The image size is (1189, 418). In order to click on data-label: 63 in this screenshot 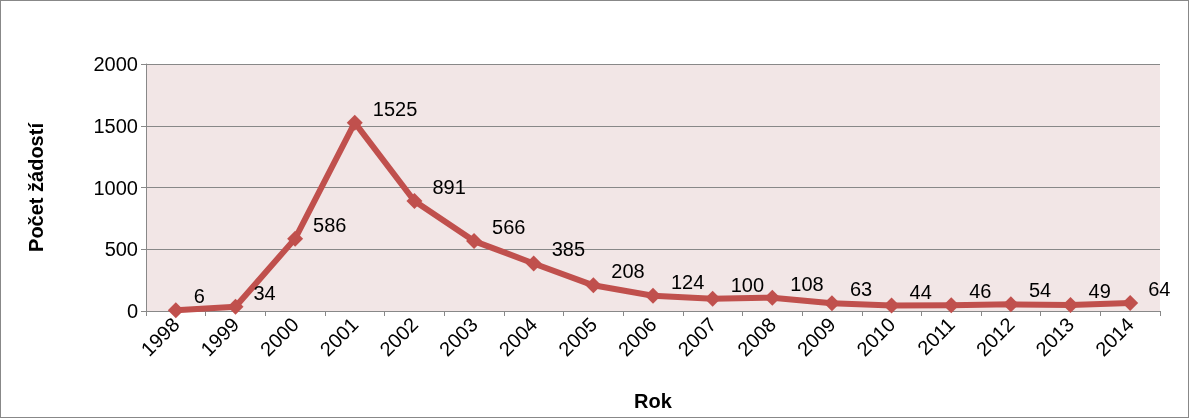, I will do `click(861, 289)`.